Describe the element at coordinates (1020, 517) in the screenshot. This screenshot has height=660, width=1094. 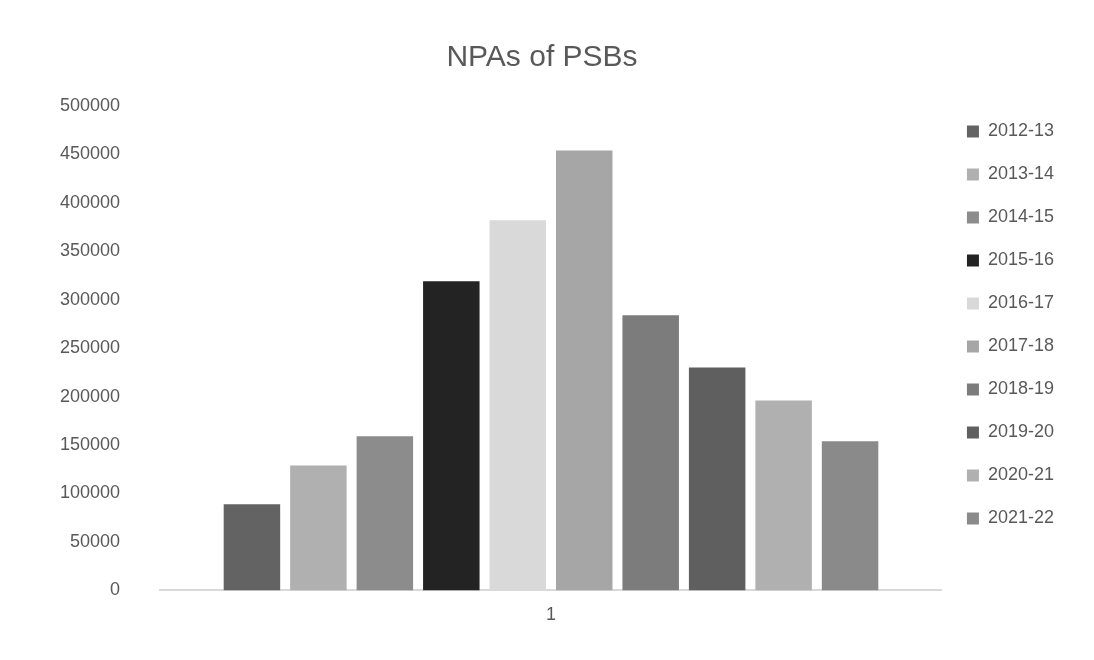
I see `legend-label: 2021-22` at that location.